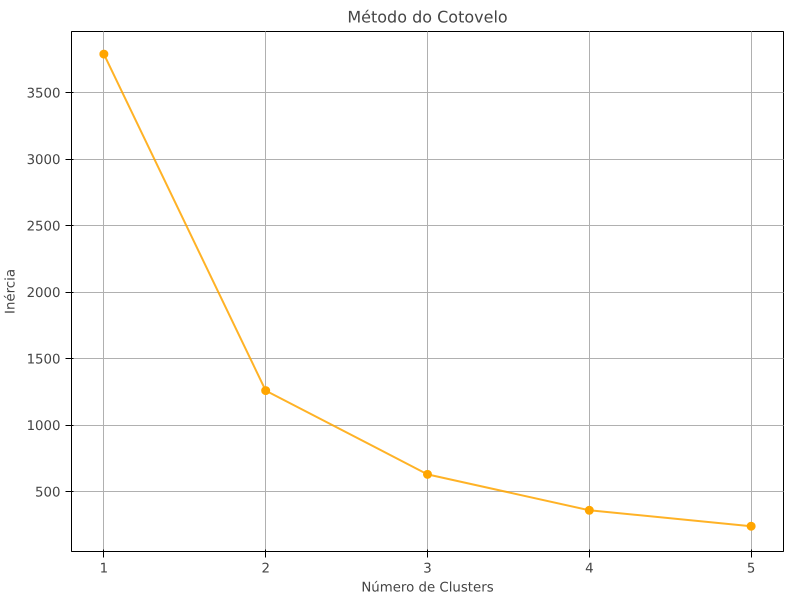 The image size is (793, 598). I want to click on y-tick-label: 3500, so click(43, 94).